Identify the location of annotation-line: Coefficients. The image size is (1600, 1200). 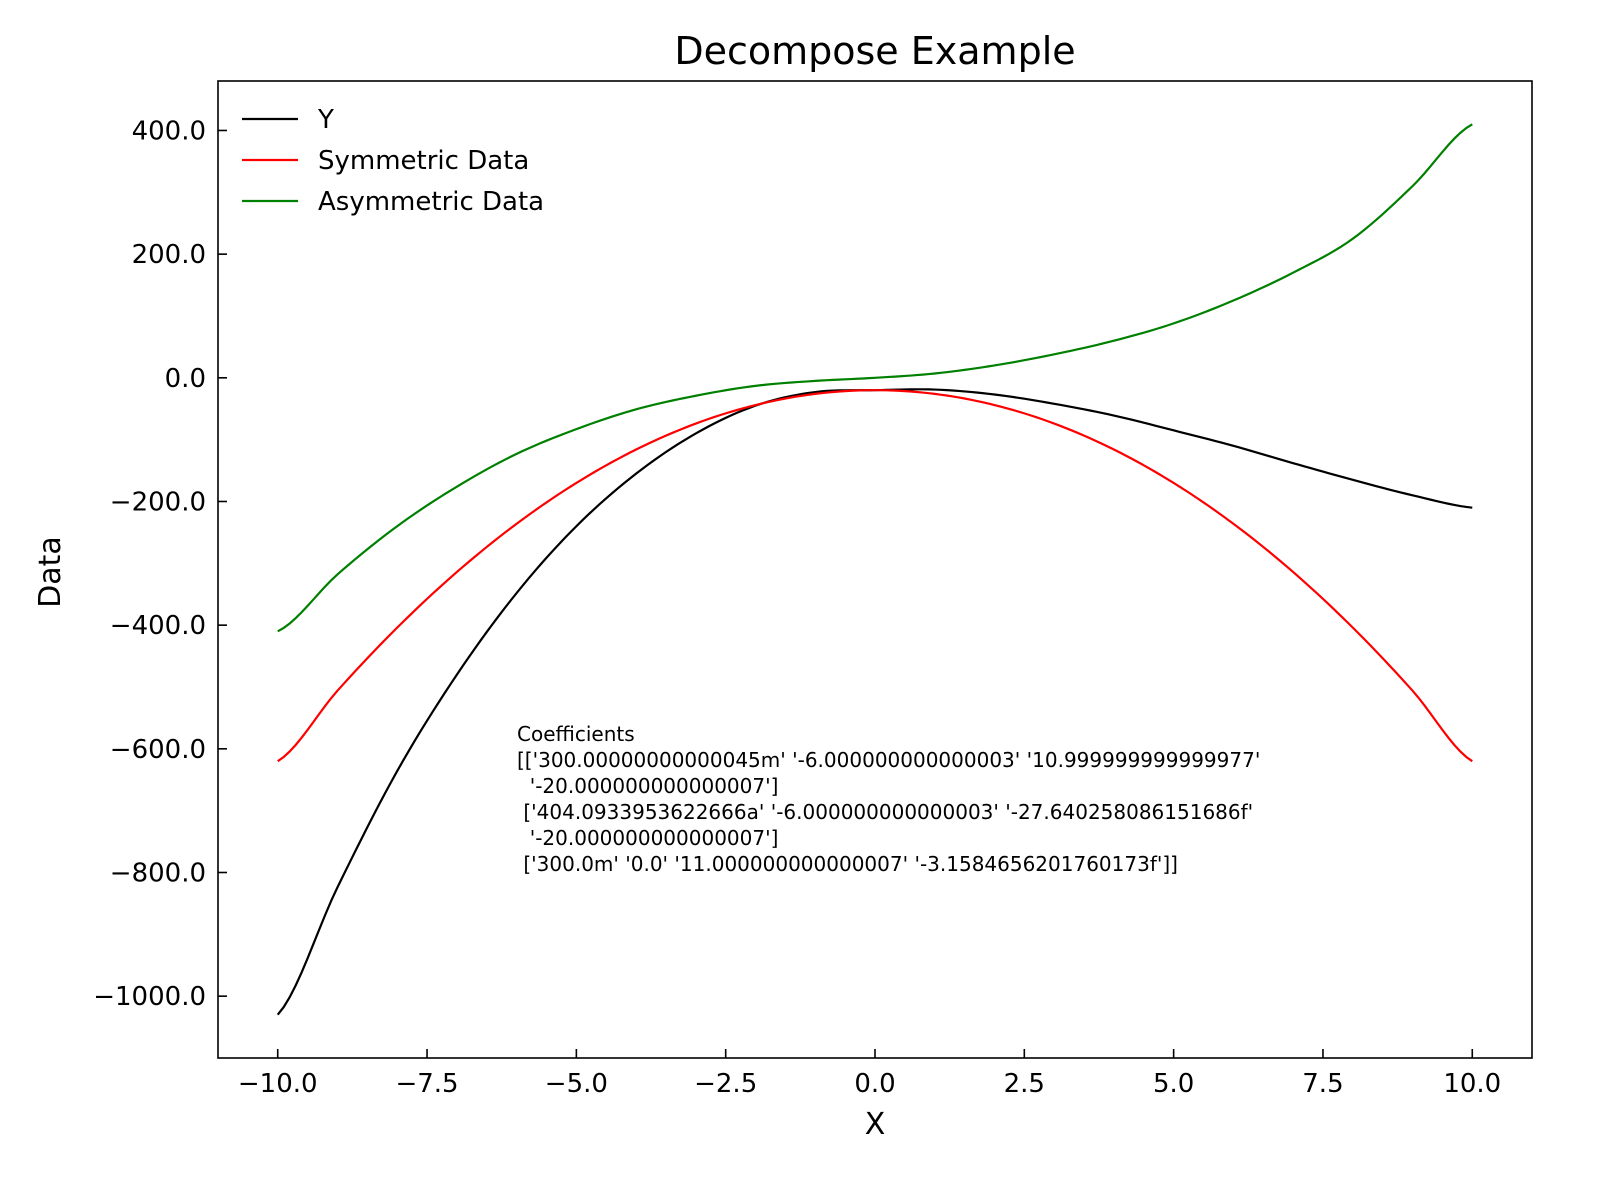
(576, 734).